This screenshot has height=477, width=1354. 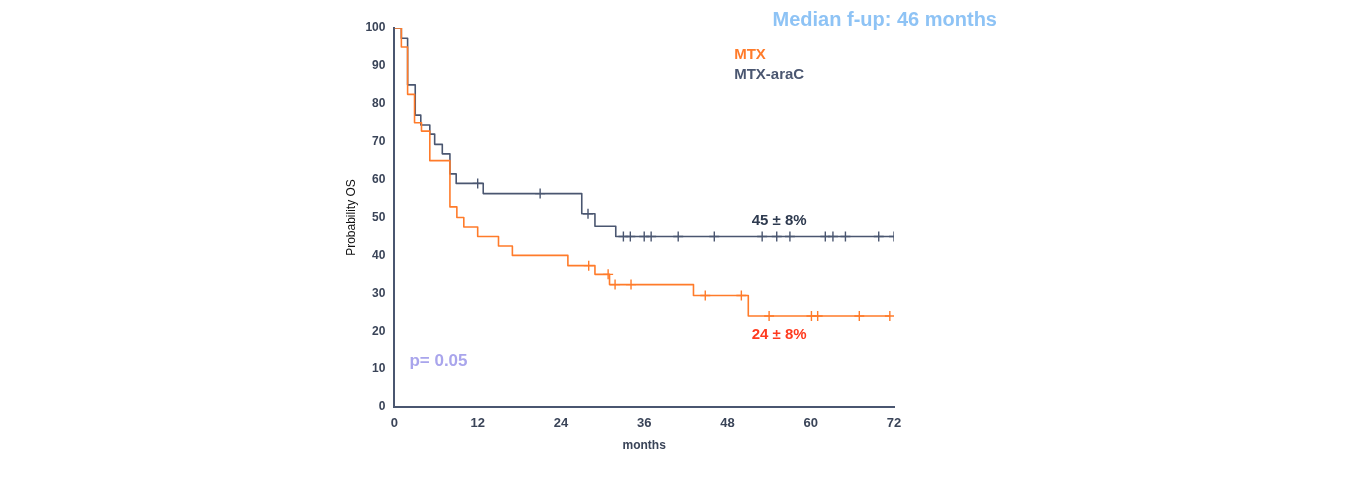 What do you see at coordinates (394, 423) in the screenshot?
I see `x-tick-label: 0` at bounding box center [394, 423].